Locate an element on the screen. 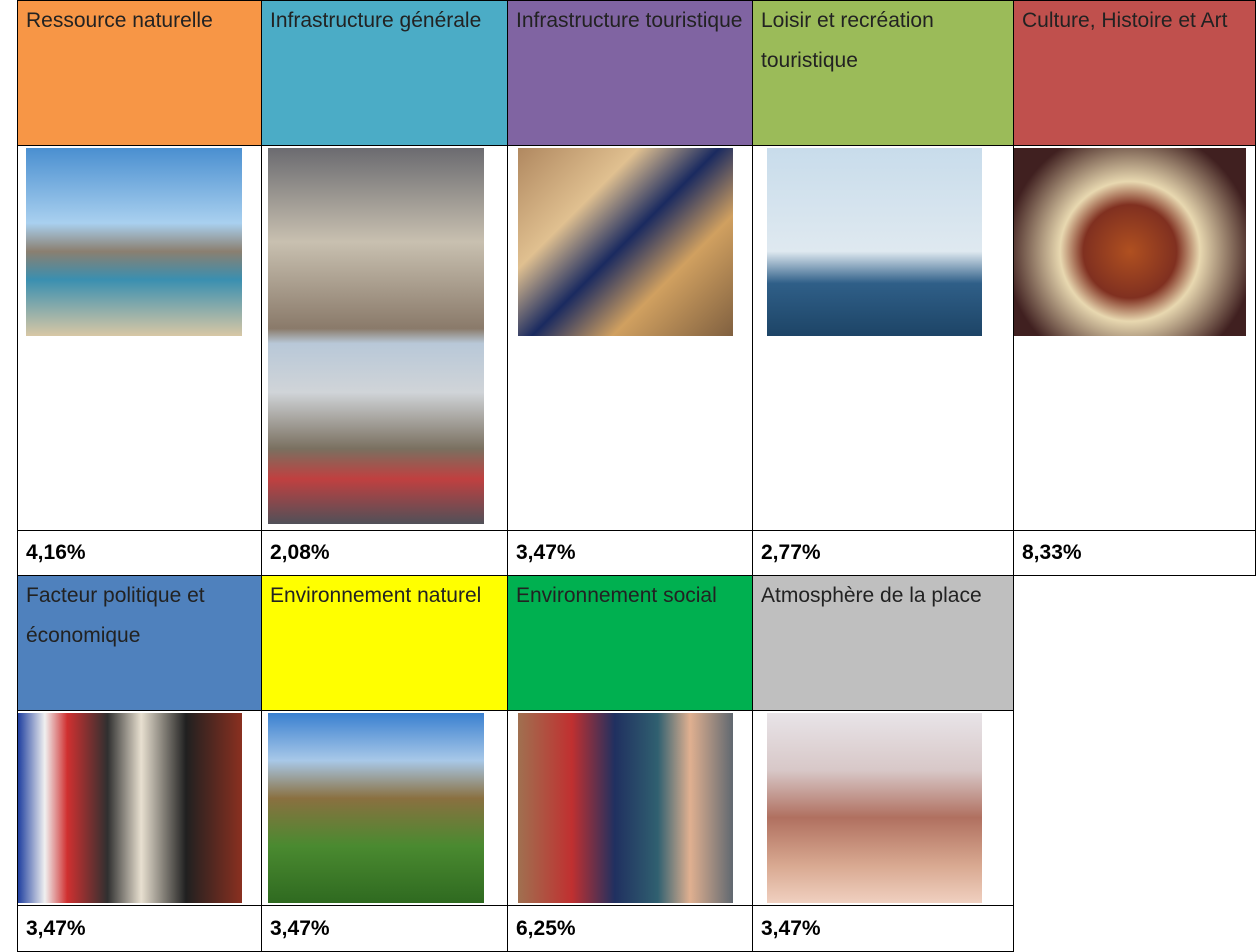 The width and height of the screenshot is (1259, 952). header-cell: Environnement social is located at coordinates (630, 643).